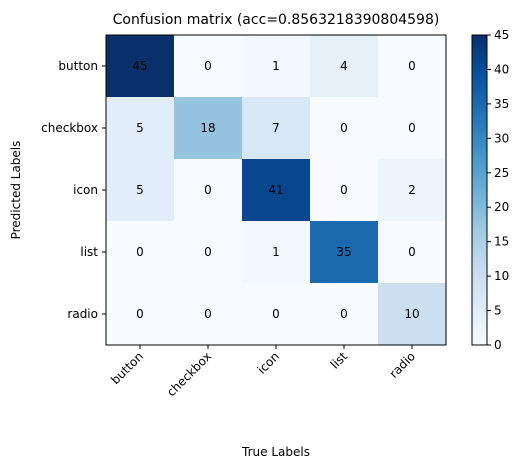 This screenshot has height=470, width=528. What do you see at coordinates (275, 452) in the screenshot?
I see `x-axis-label: True Labels` at bounding box center [275, 452].